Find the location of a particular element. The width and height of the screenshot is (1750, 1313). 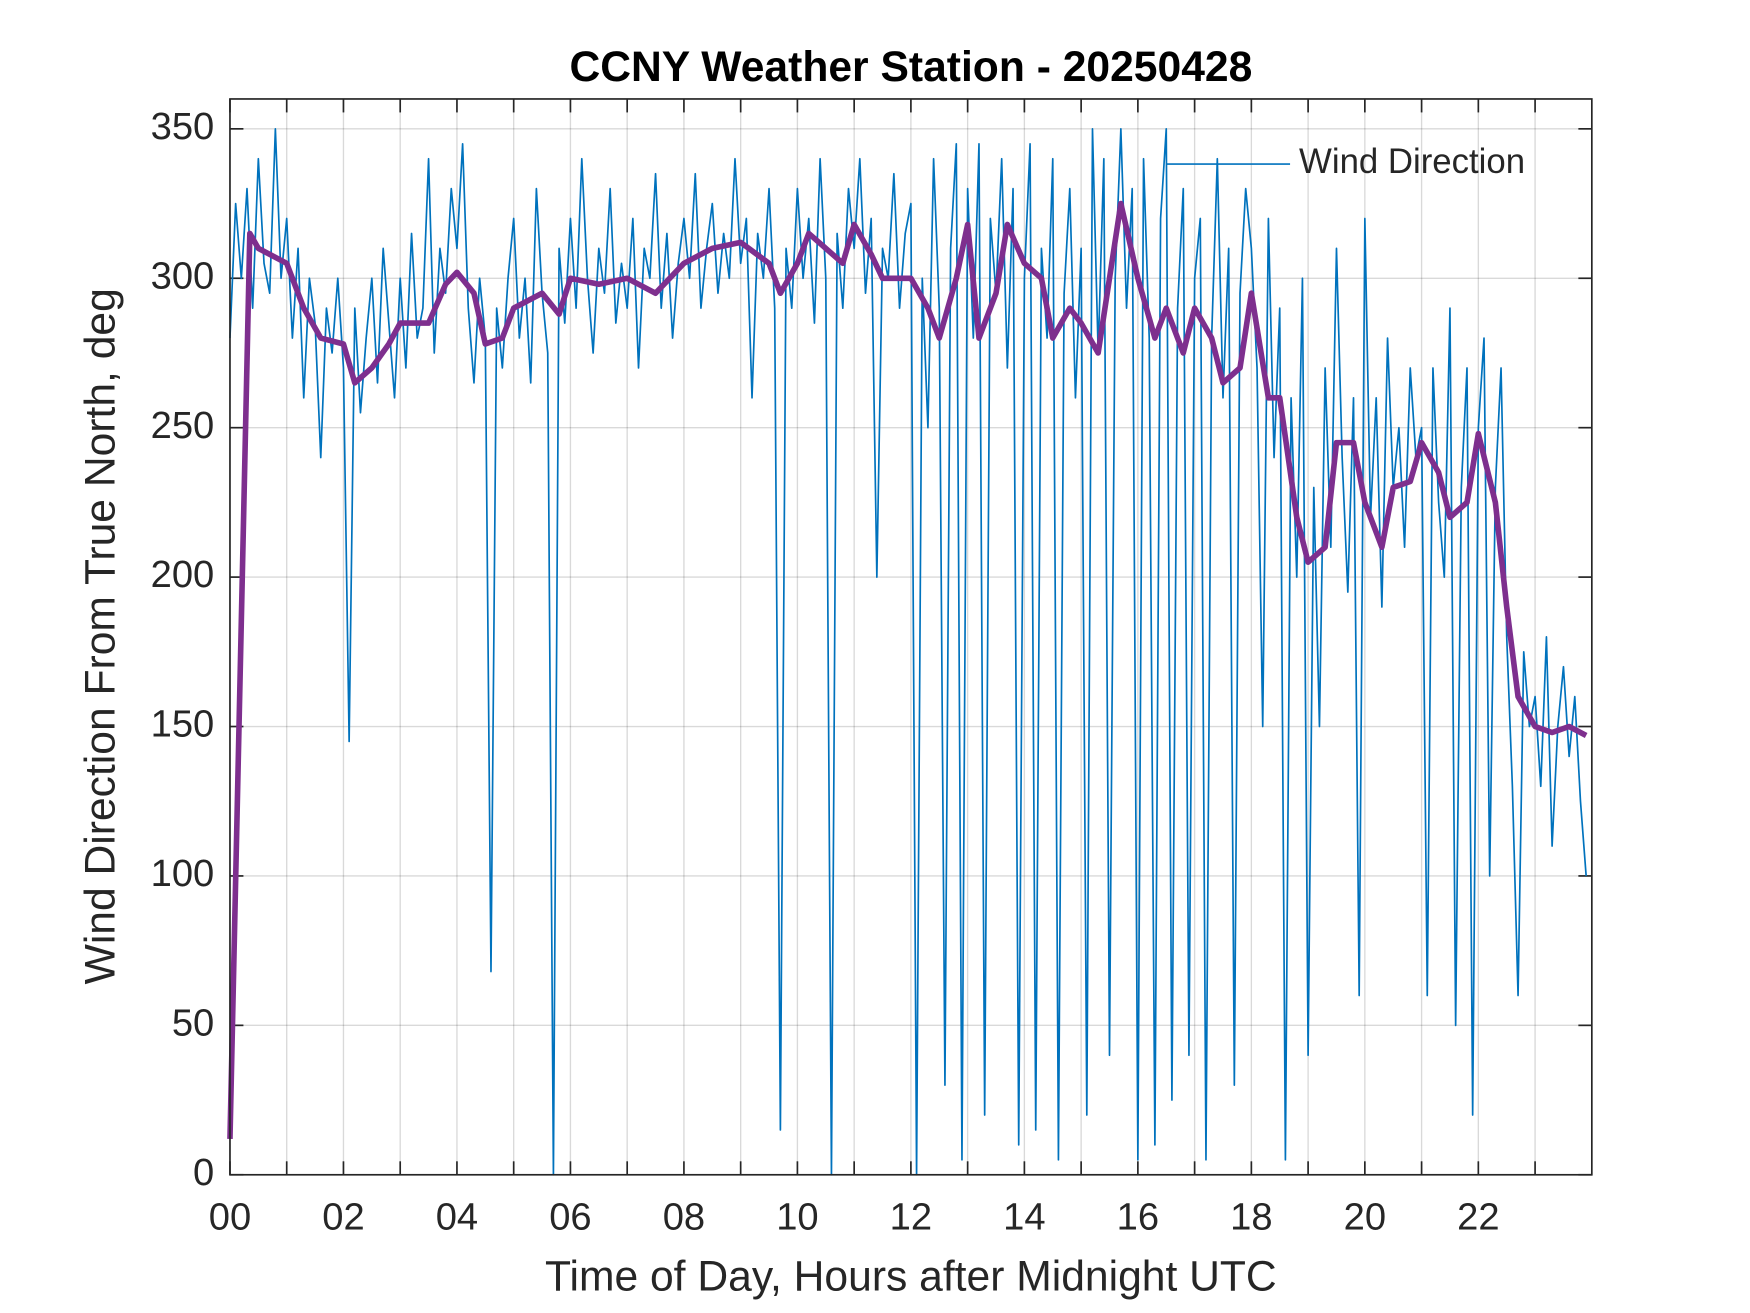

chart-title: CCNY Weather Station - 20250428 is located at coordinates (910, 67).